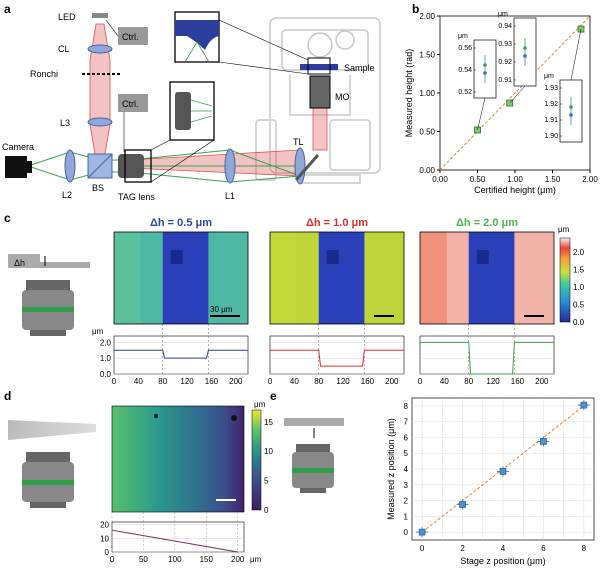  What do you see at coordinates (98, 188) in the screenshot?
I see `label-bs: BS` at bounding box center [98, 188].